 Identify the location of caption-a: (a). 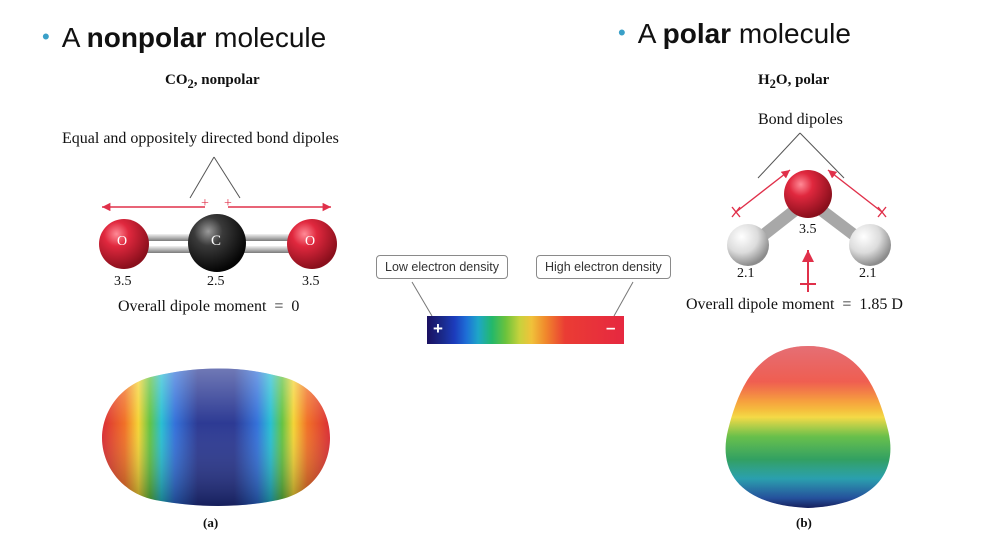
(211, 522).